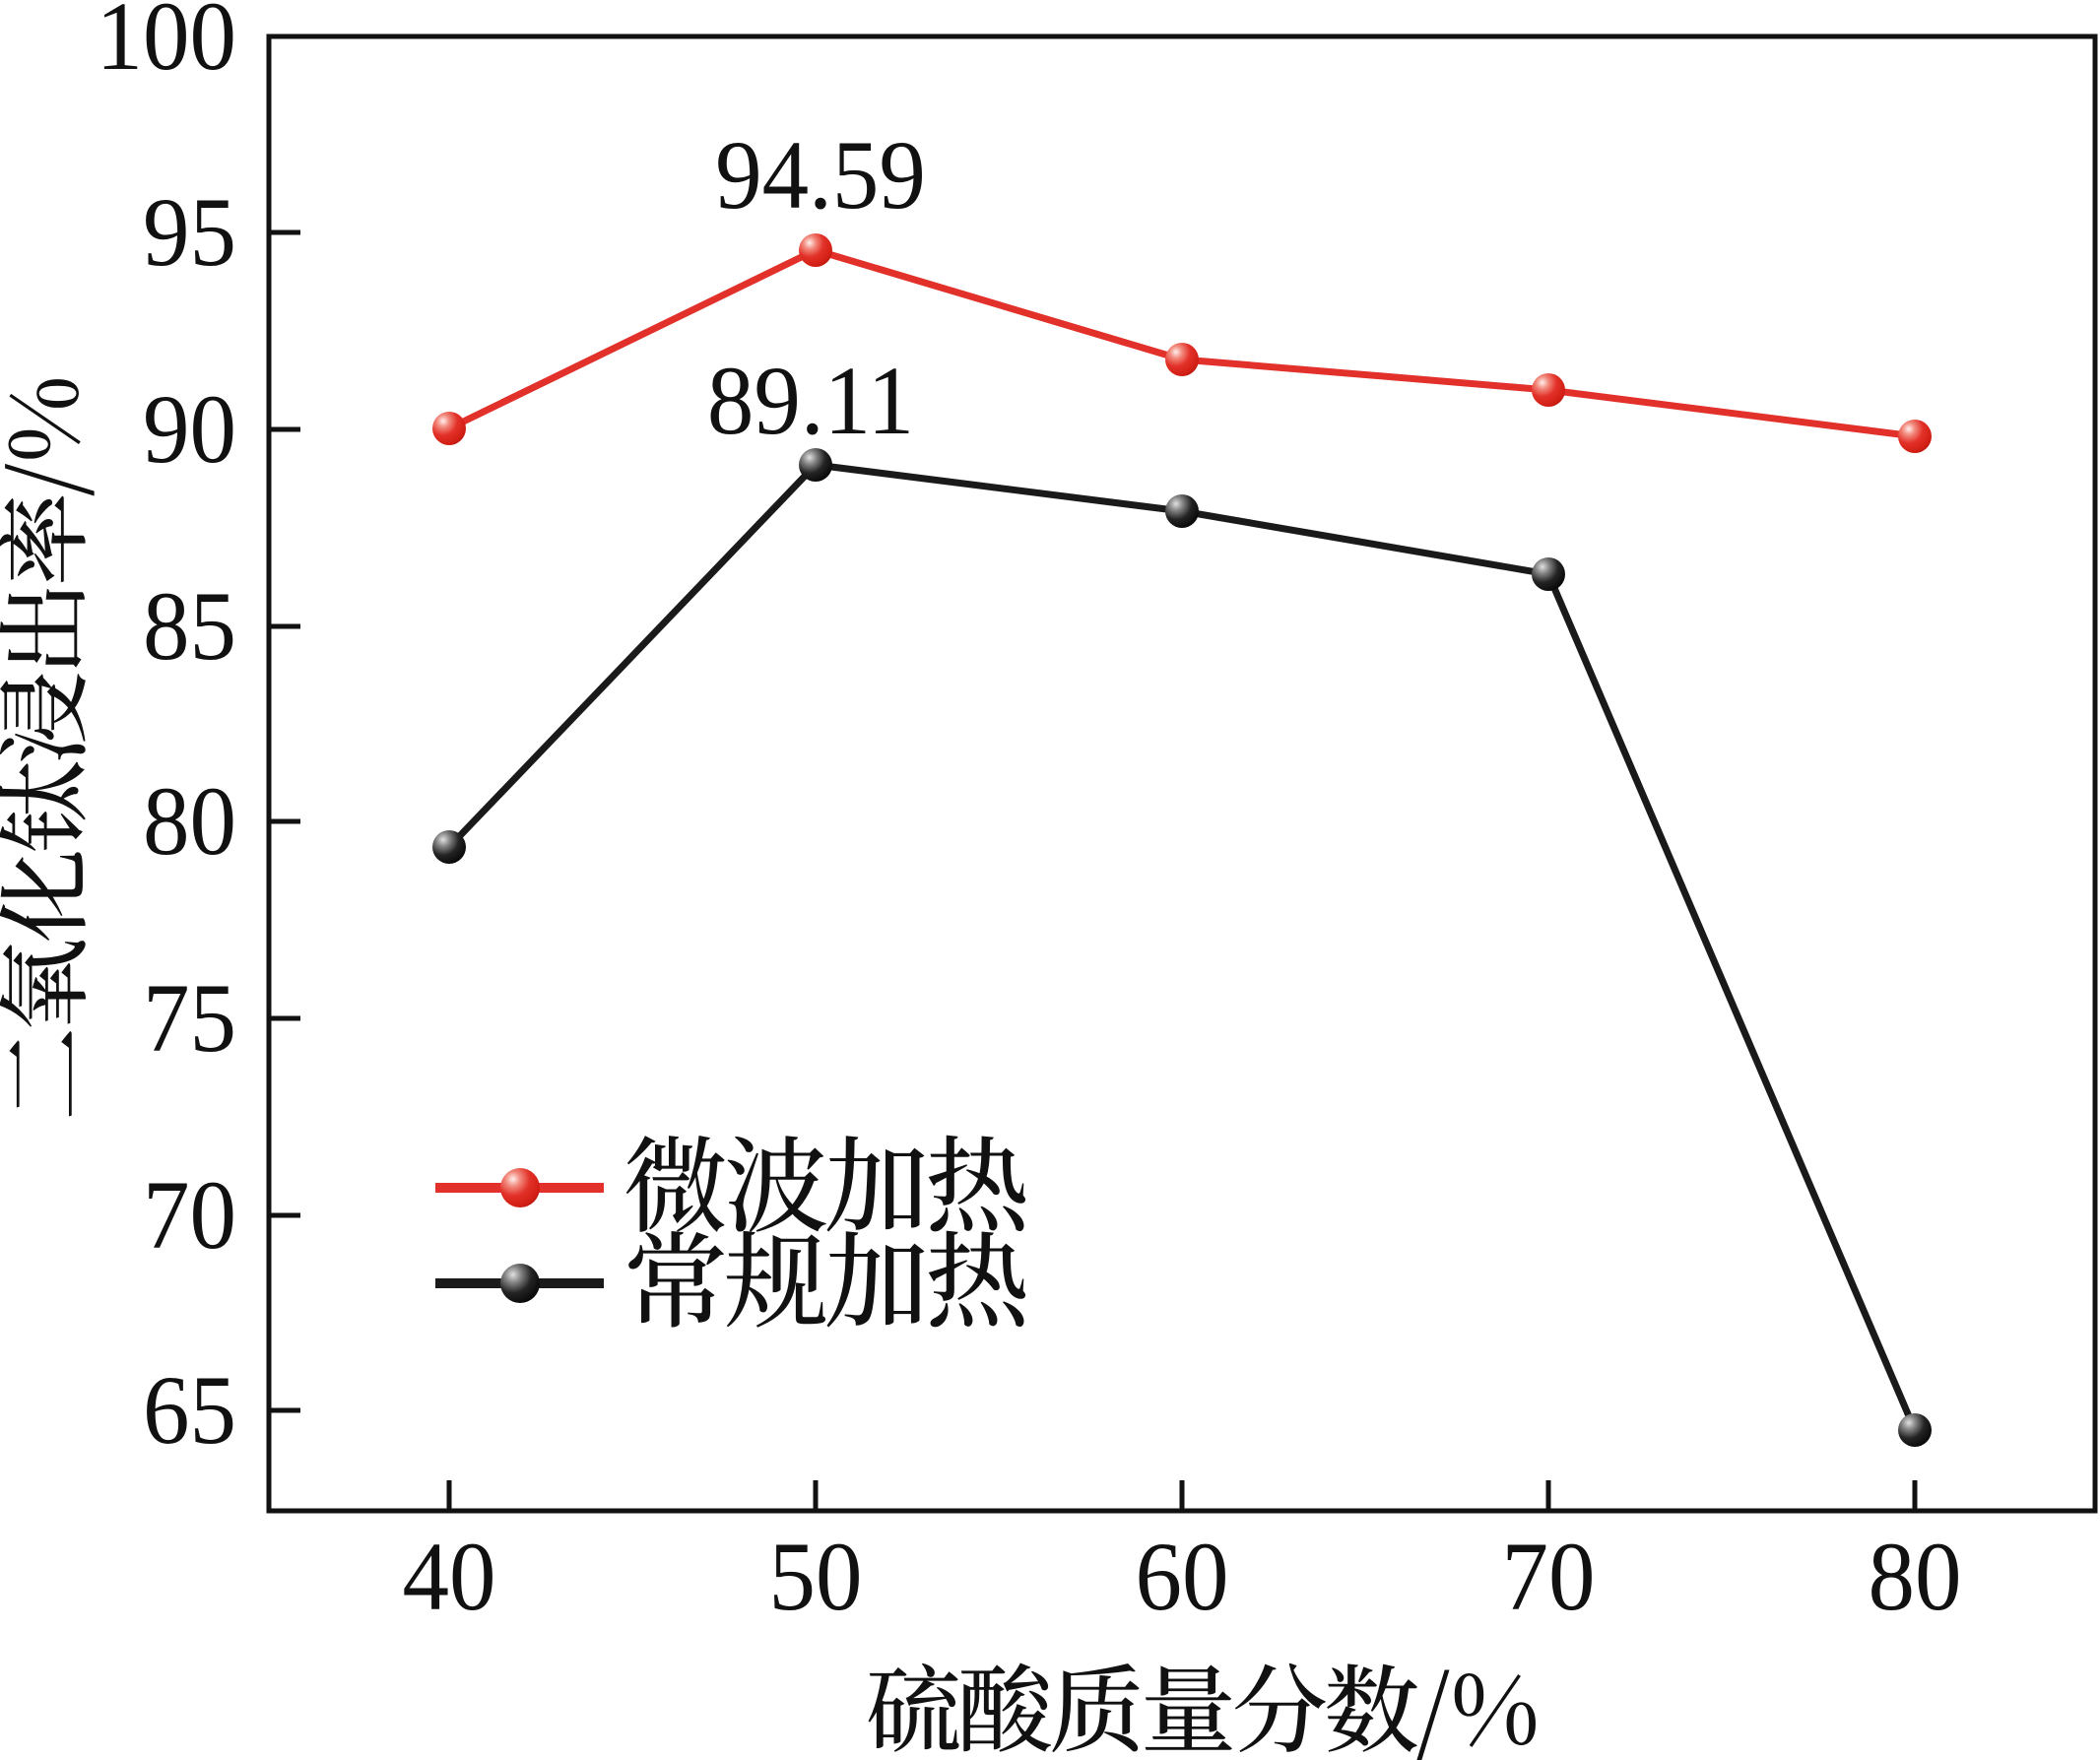  Describe the element at coordinates (189, 233) in the screenshot. I see `svg-text: 95` at that location.